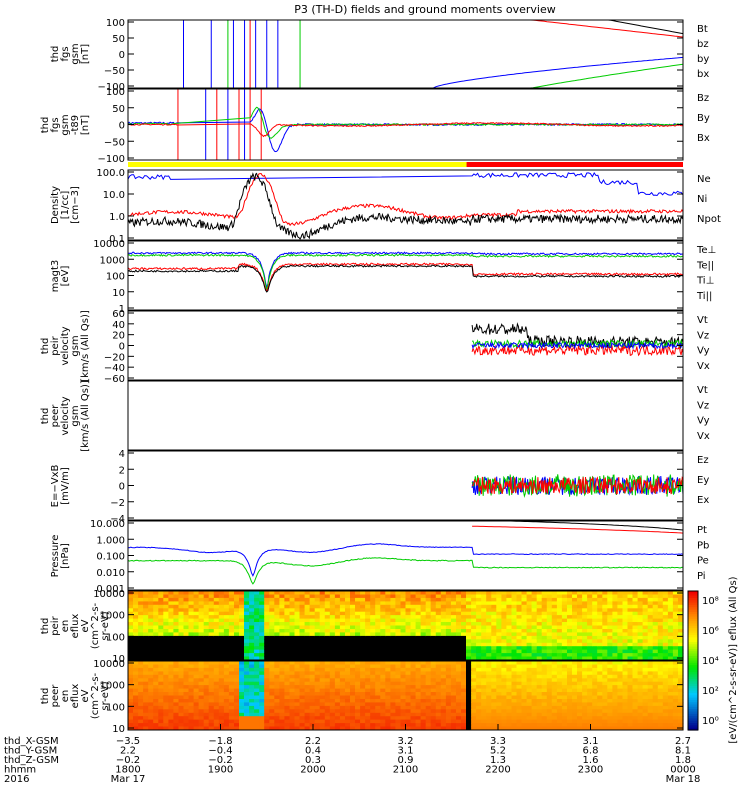  Describe the element at coordinates (703, 545) in the screenshot. I see `legend-entry: Pb` at that location.